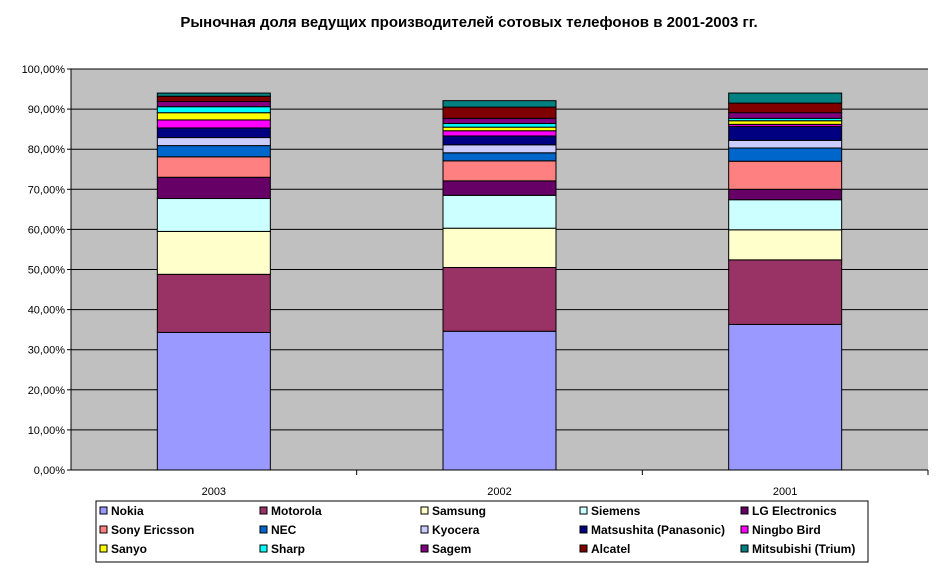 The image size is (938, 573). What do you see at coordinates (47, 431) in the screenshot?
I see `y-tick-label: 10,00%` at bounding box center [47, 431].